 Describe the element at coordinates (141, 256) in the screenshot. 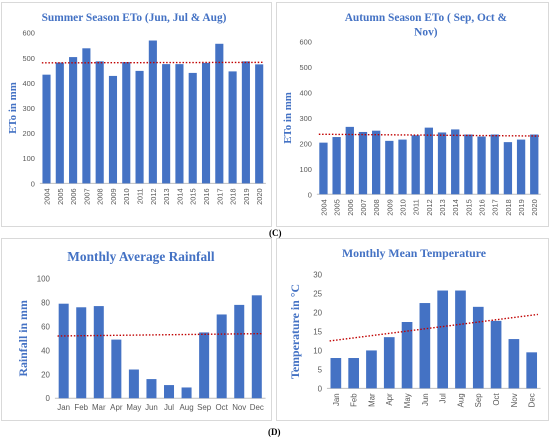

I see `chart-title: Monthly Average Rainfall` at that location.